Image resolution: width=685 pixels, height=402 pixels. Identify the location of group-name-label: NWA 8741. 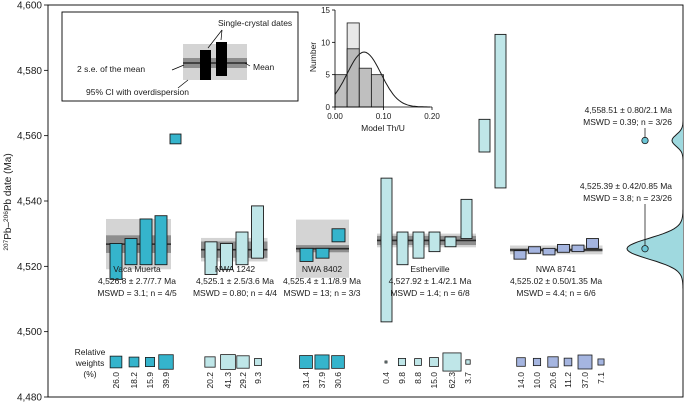
(556, 269).